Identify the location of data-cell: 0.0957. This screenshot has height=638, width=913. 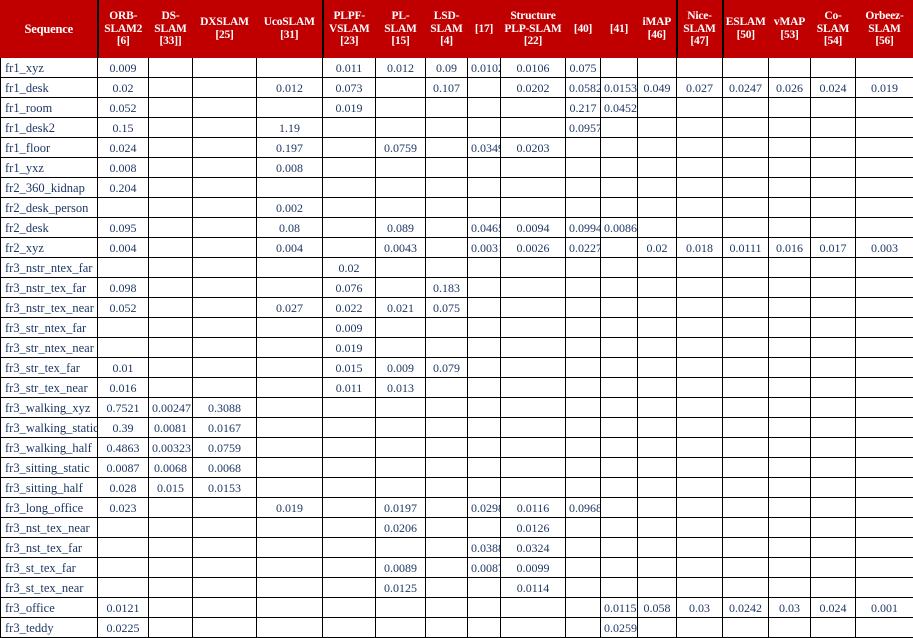
(583, 128).